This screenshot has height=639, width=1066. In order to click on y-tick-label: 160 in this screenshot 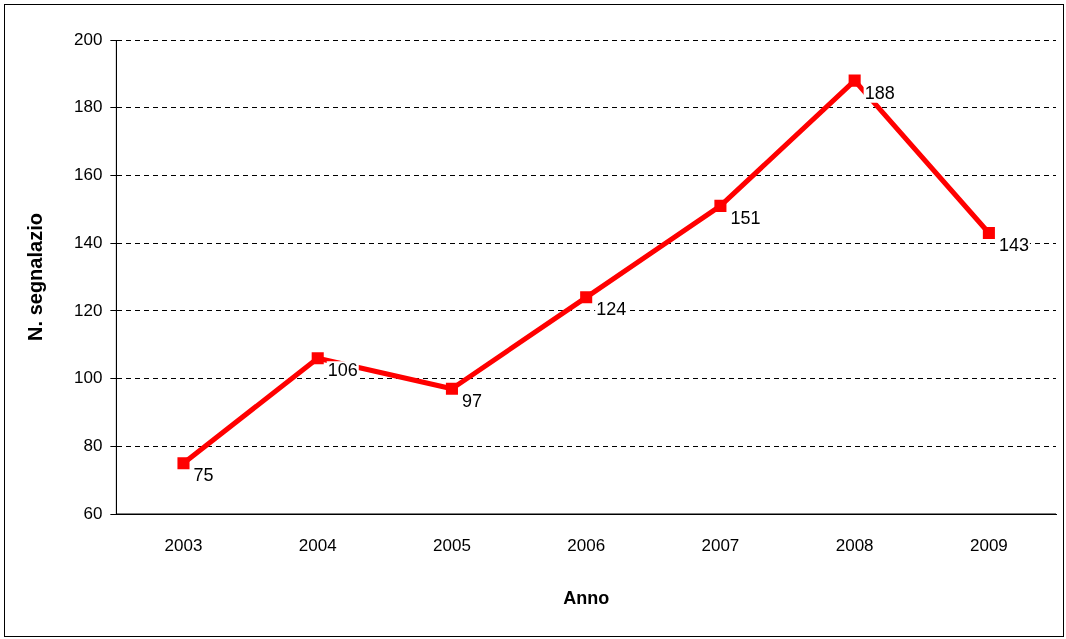, I will do `click(88, 175)`.